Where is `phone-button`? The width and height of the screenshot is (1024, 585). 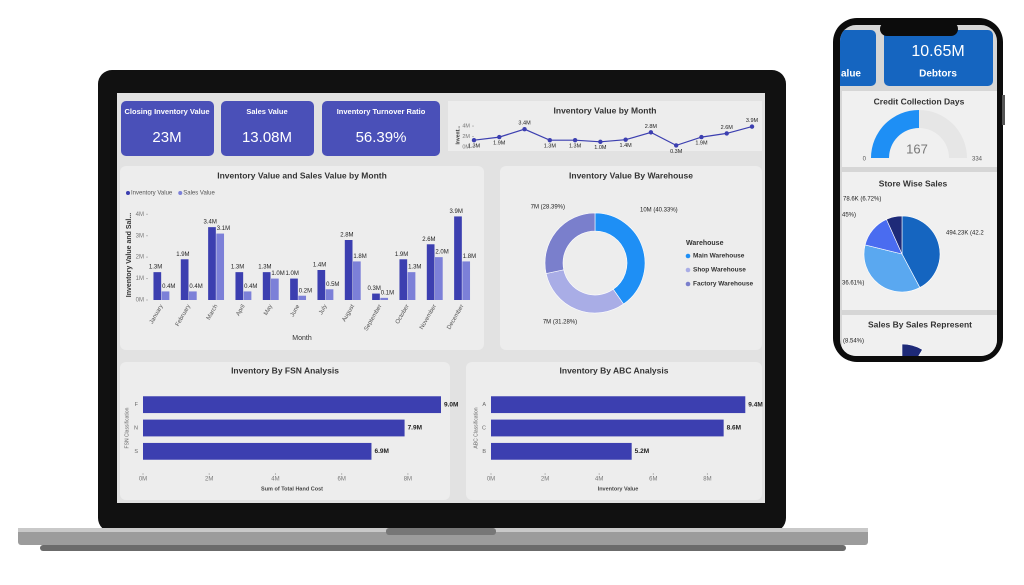 phone-button is located at coordinates (1003, 110).